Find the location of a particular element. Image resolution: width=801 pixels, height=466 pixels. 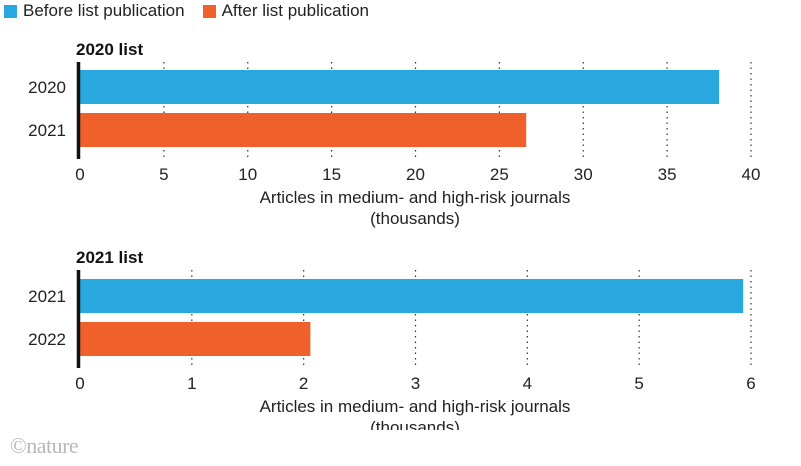

x-tick-label: 35 is located at coordinates (667, 174).